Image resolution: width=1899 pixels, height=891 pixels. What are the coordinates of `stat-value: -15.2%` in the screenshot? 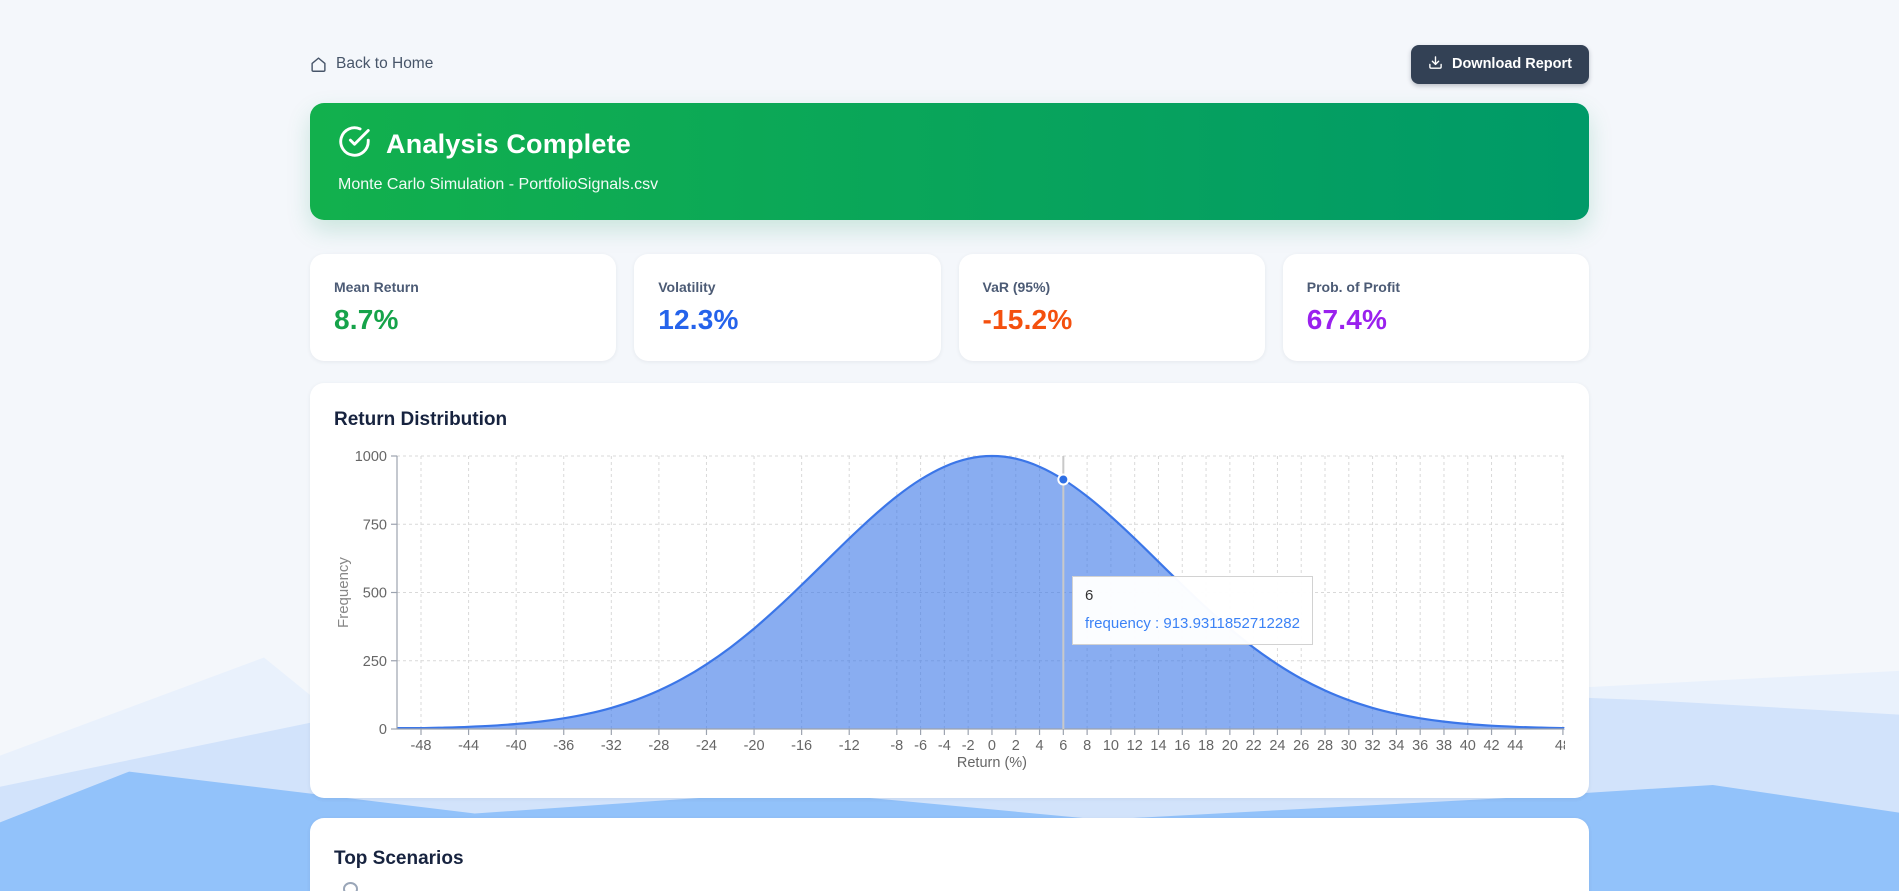 It's located at (1027, 319).